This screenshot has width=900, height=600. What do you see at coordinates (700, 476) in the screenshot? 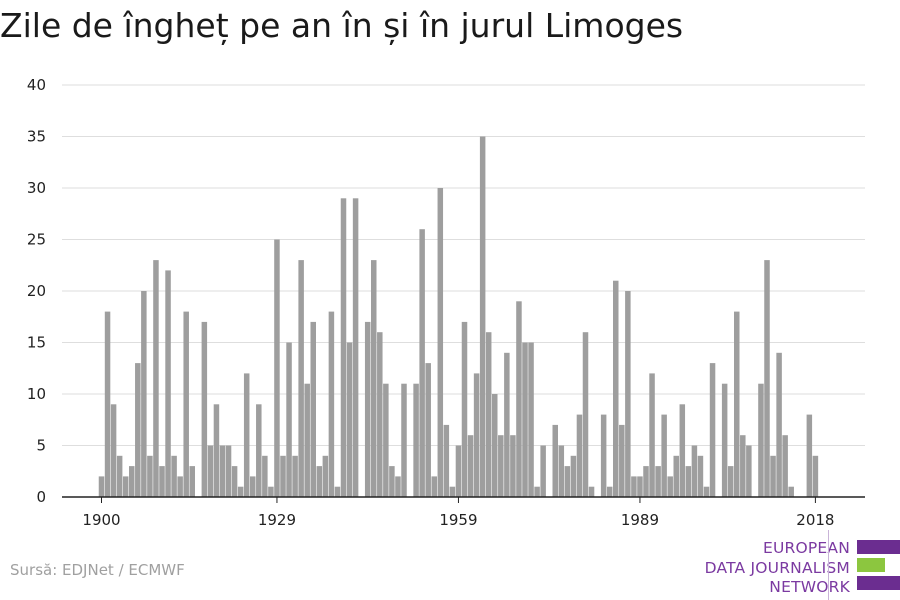
I see `bar-1999` at bounding box center [700, 476].